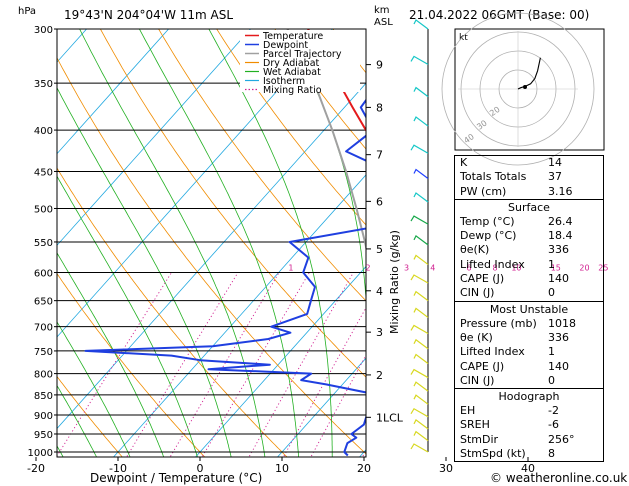 This screenshot has height=486, width=629. What do you see at coordinates (43, 243) in the screenshot?
I see `pressure-tick-label: 550` at bounding box center [43, 243].